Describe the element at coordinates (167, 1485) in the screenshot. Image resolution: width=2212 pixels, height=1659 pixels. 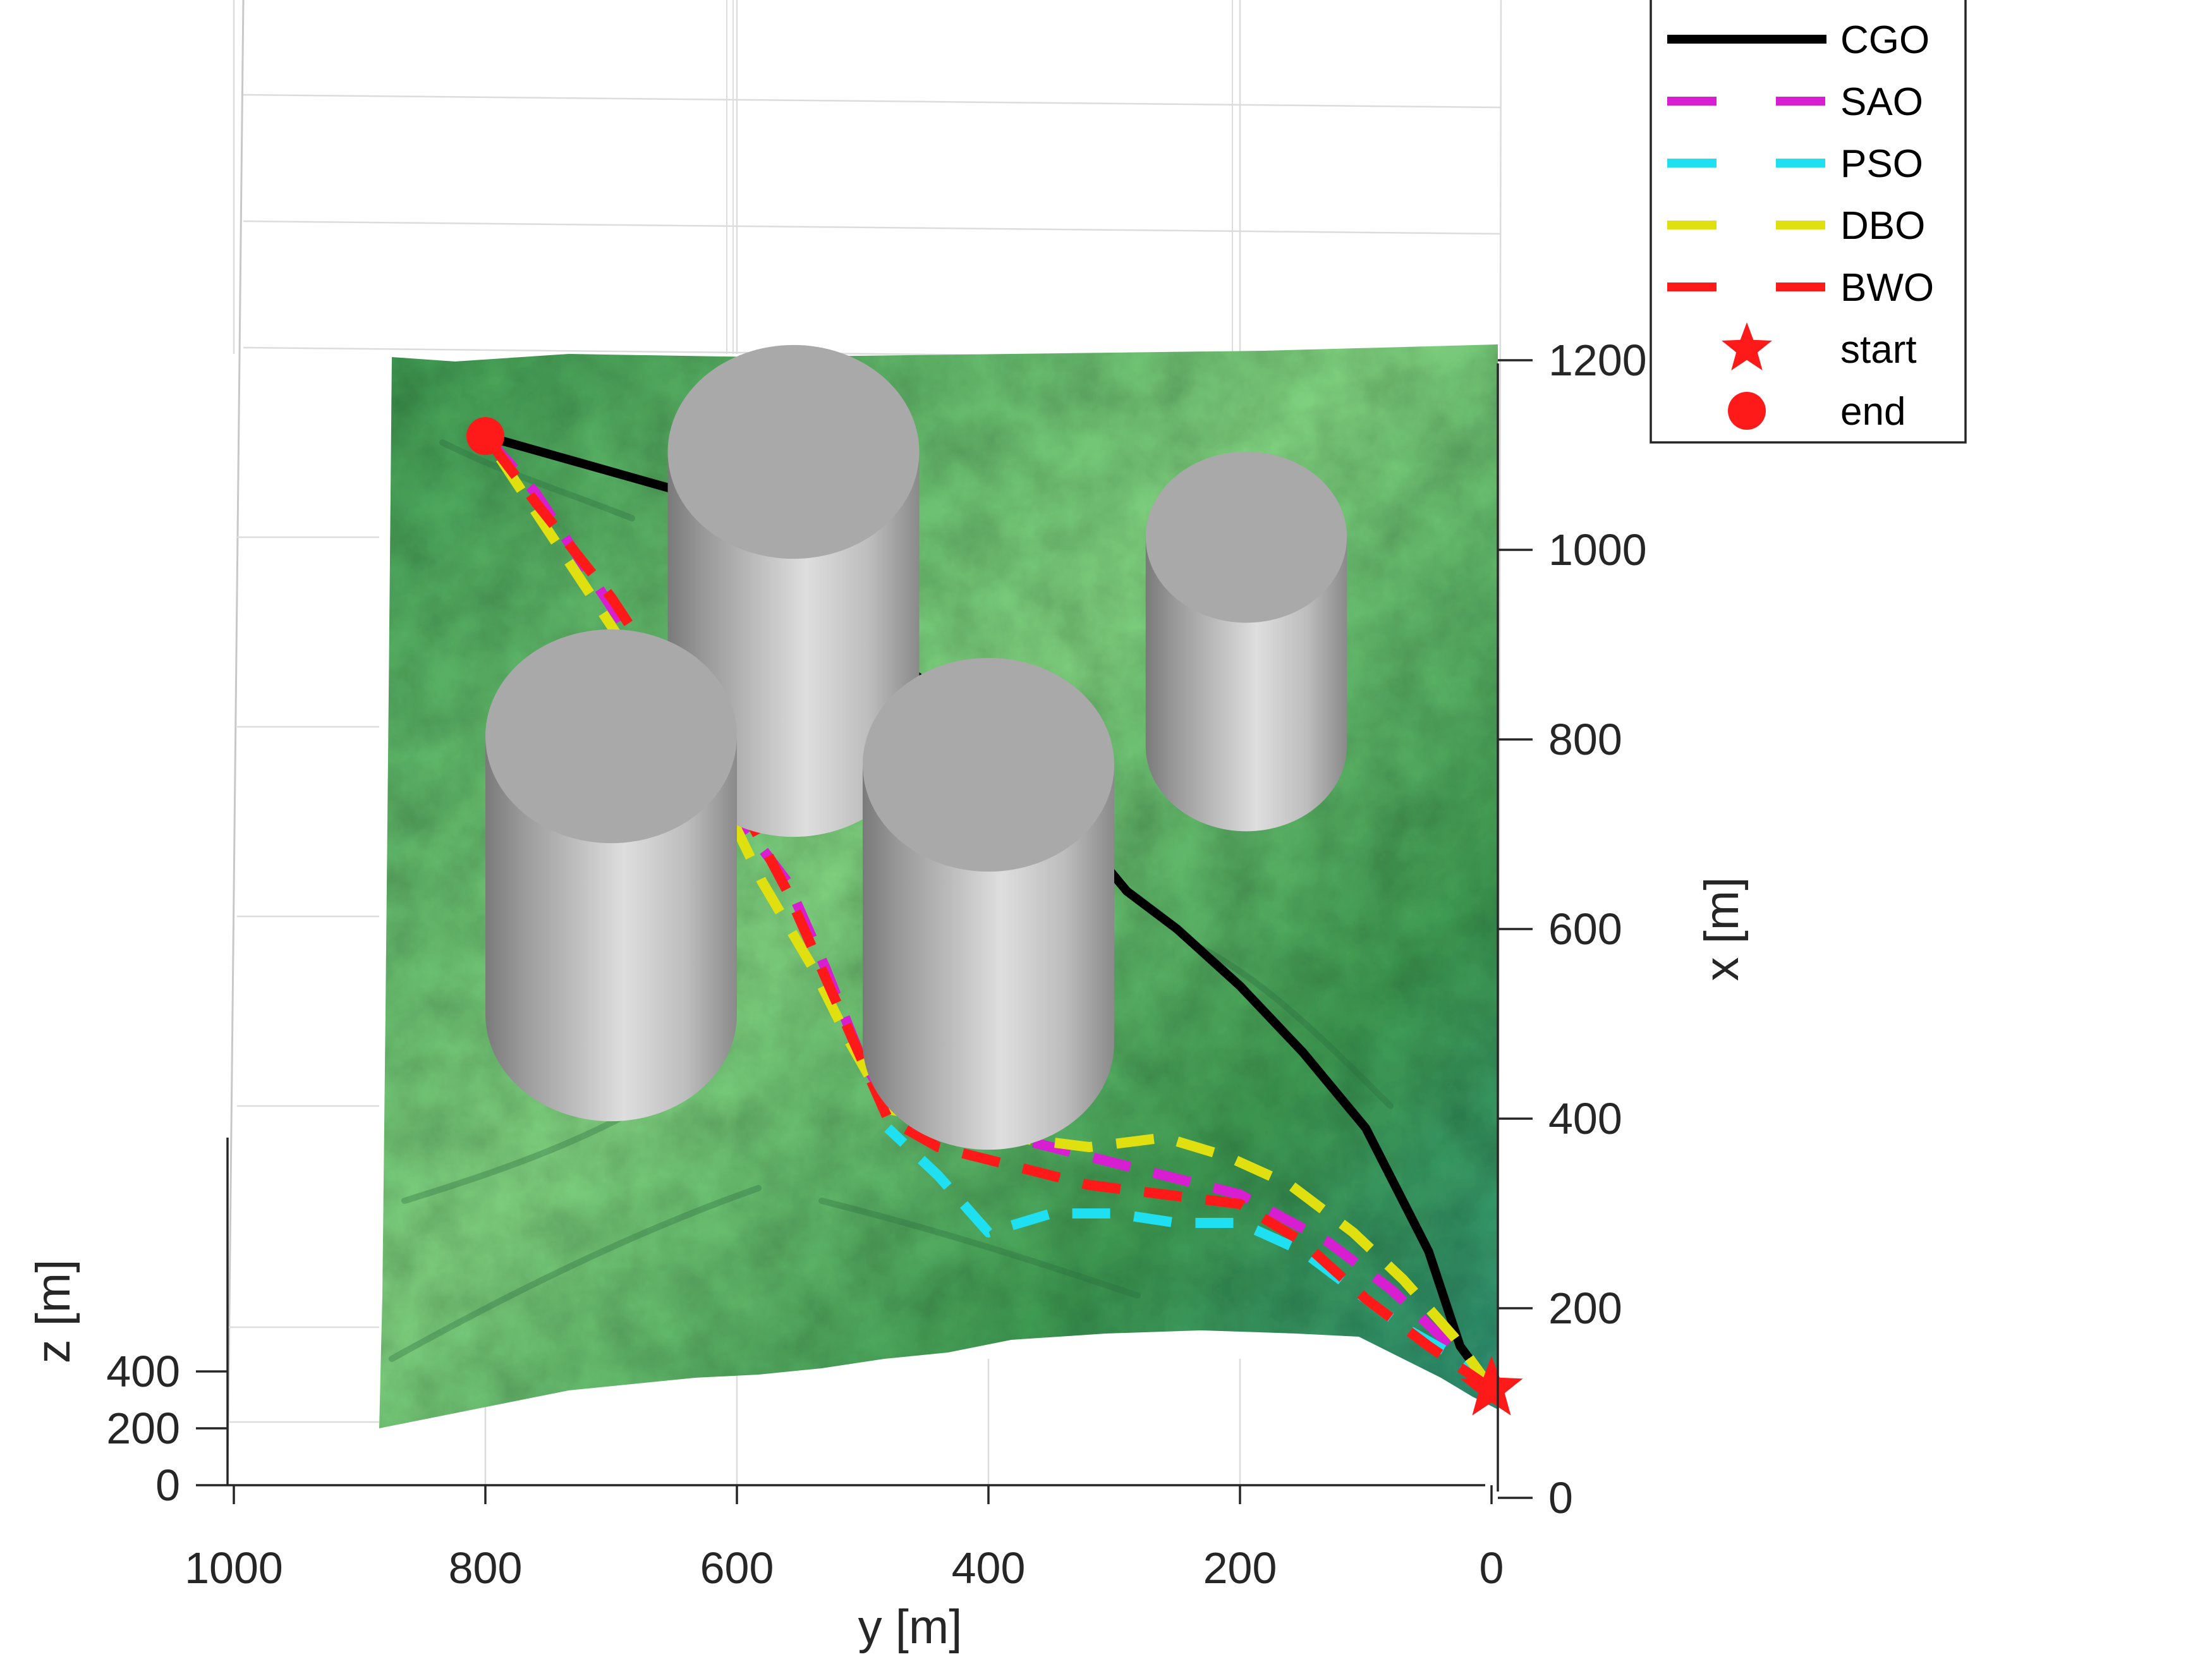
I see `z-tick-label: 0` at that location.